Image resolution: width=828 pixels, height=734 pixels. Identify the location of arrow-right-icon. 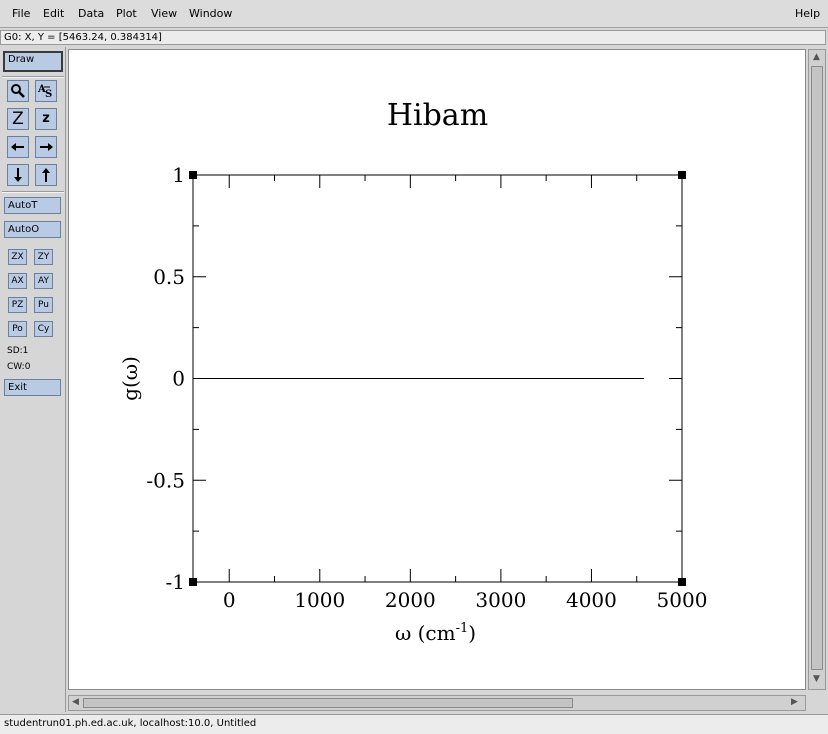
(46, 147).